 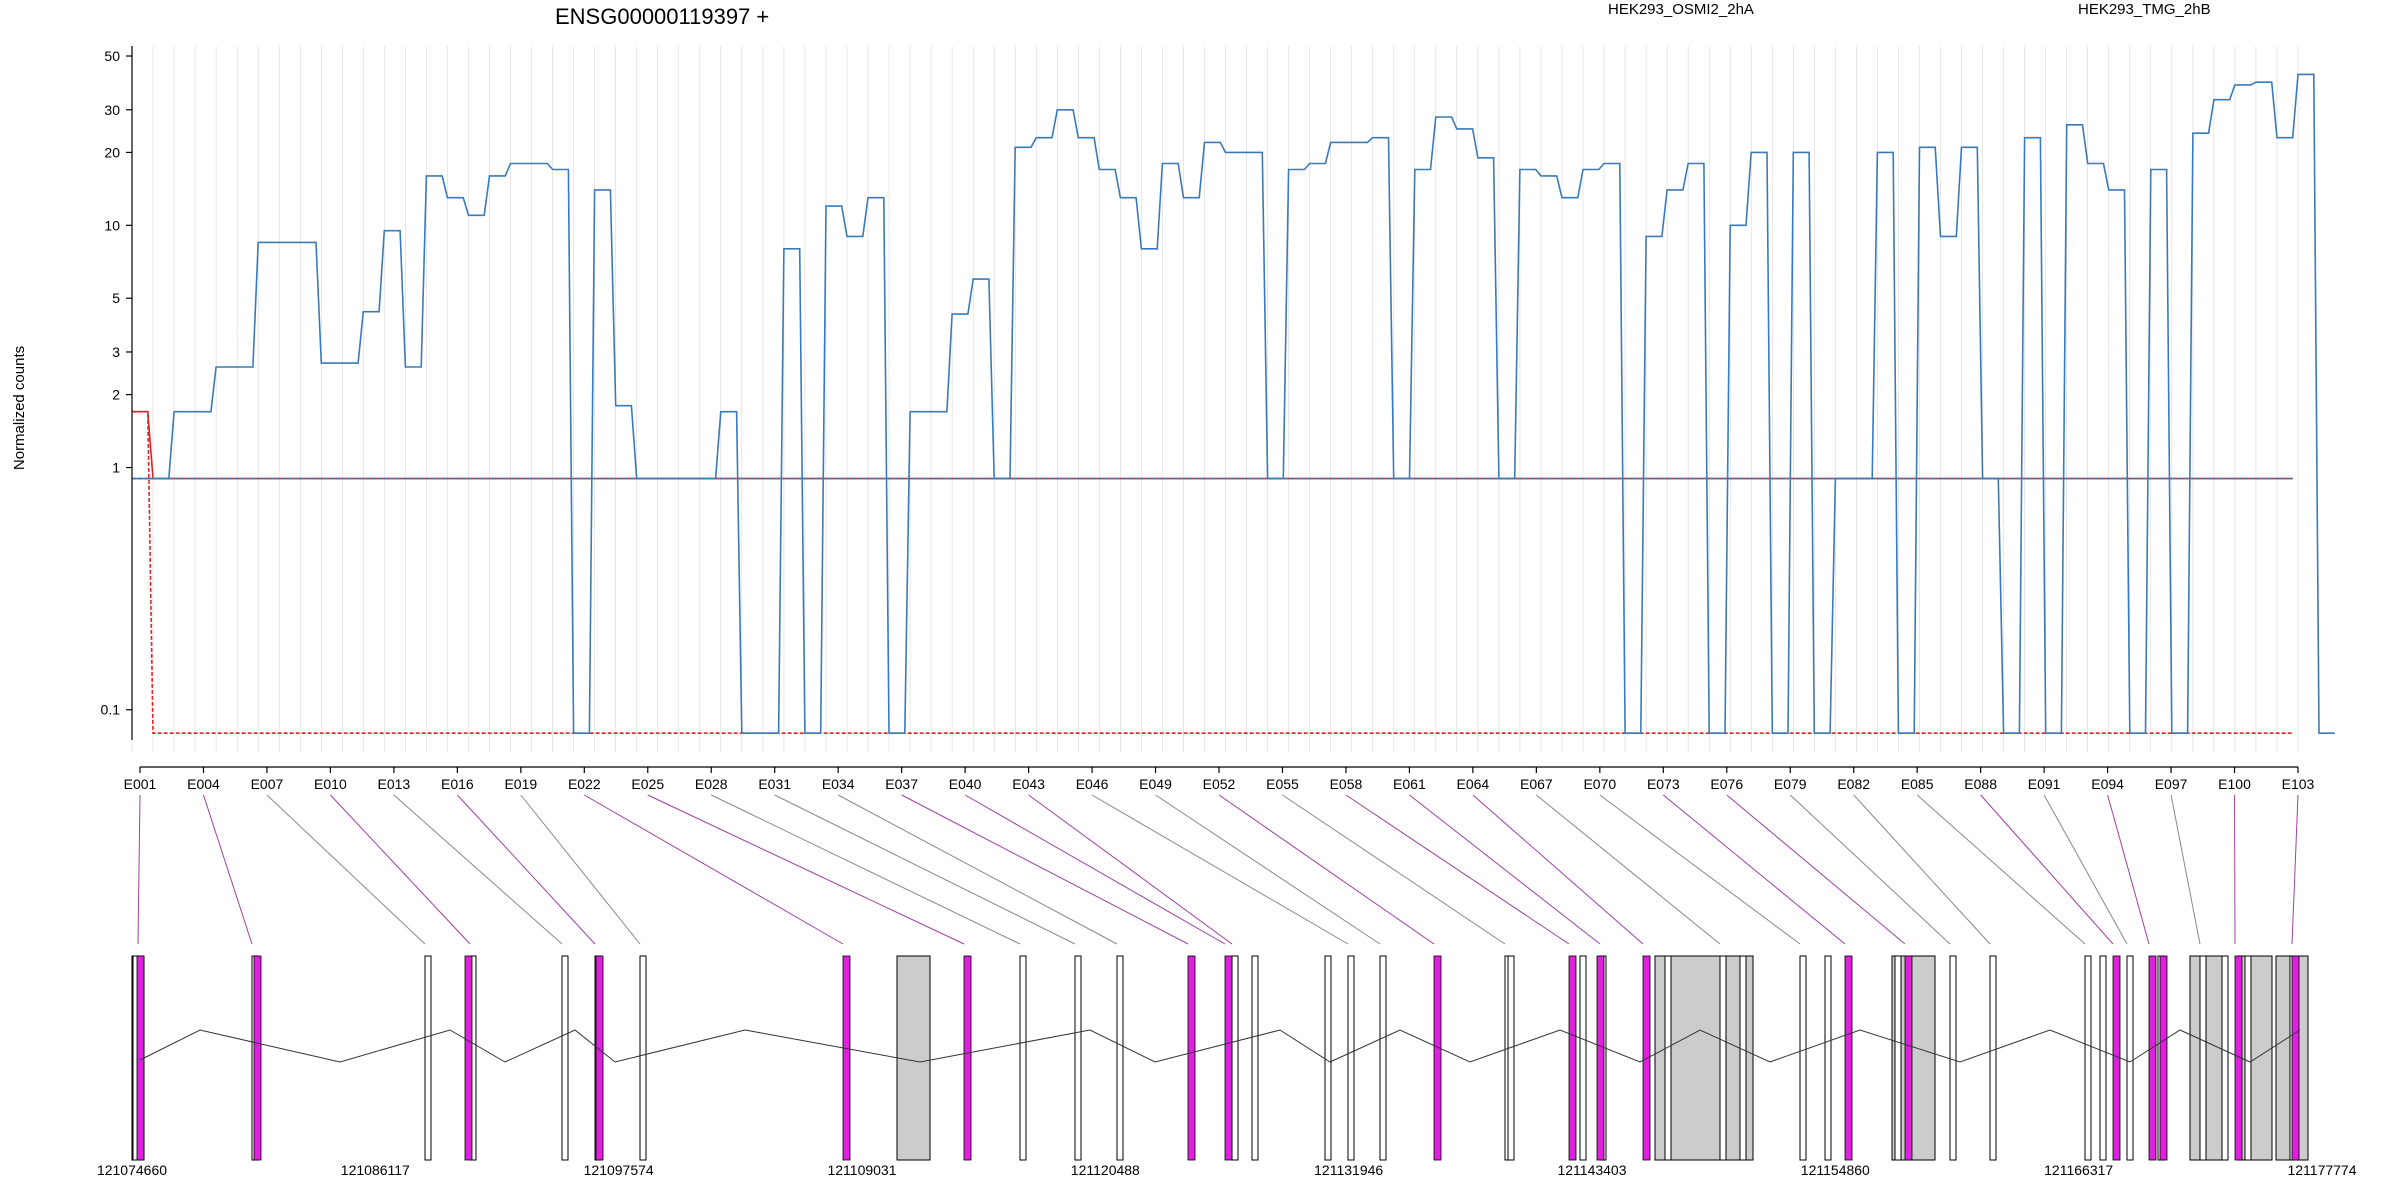 What do you see at coordinates (116, 352) in the screenshot?
I see `y-tick-label: 3` at bounding box center [116, 352].